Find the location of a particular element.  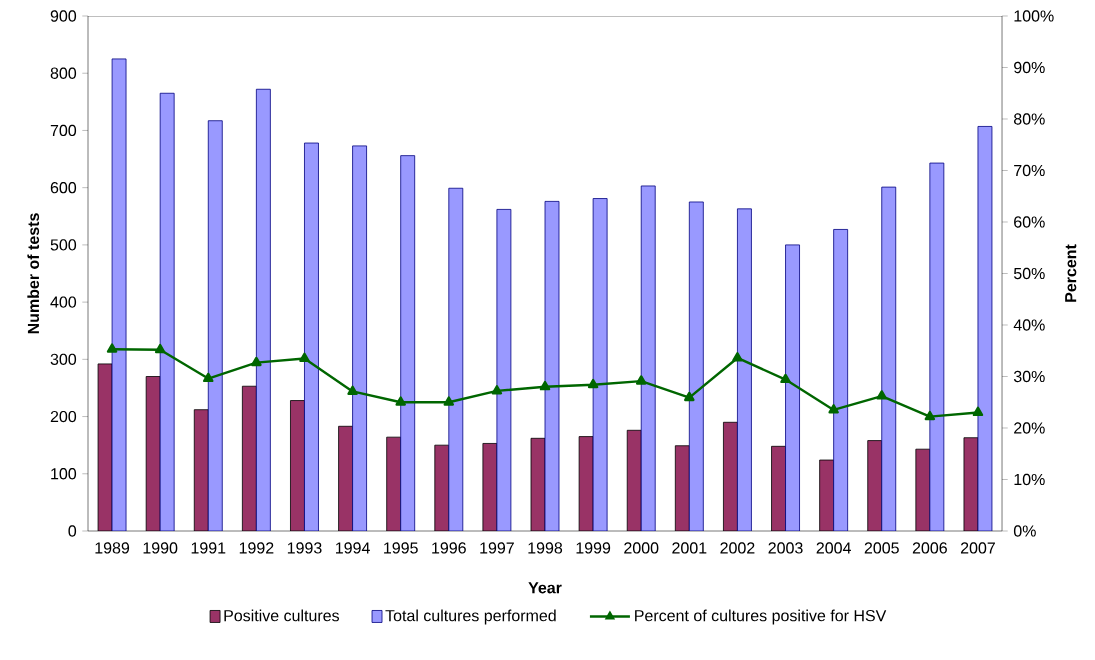

x-axis-title: Year is located at coordinates (545, 588).